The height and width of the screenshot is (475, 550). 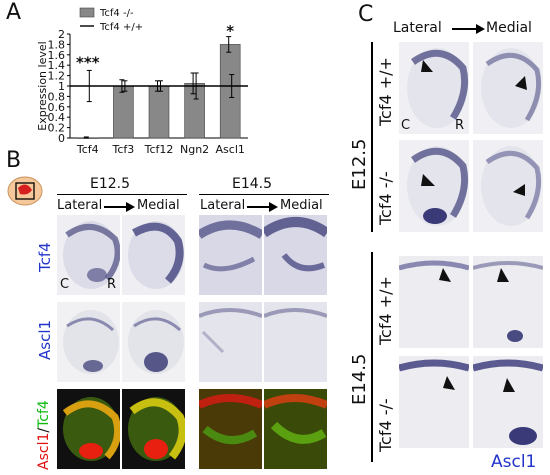 I want to click on b-merge-sep: /, so click(x=44, y=430).